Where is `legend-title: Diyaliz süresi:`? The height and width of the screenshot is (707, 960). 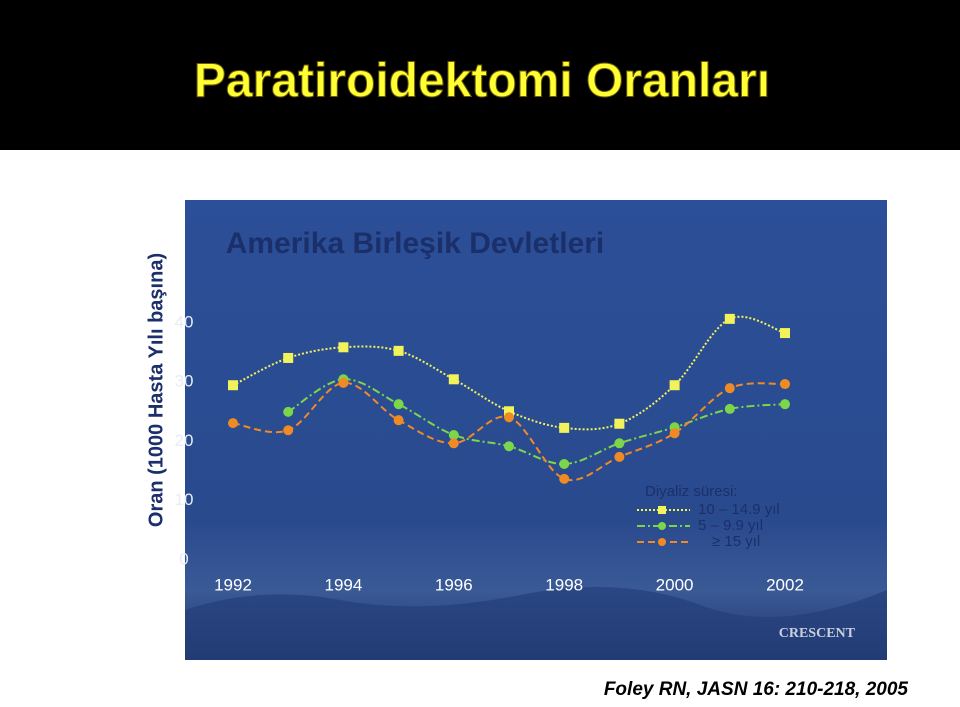
legend-title: Diyaliz süresi: is located at coordinates (691, 491).